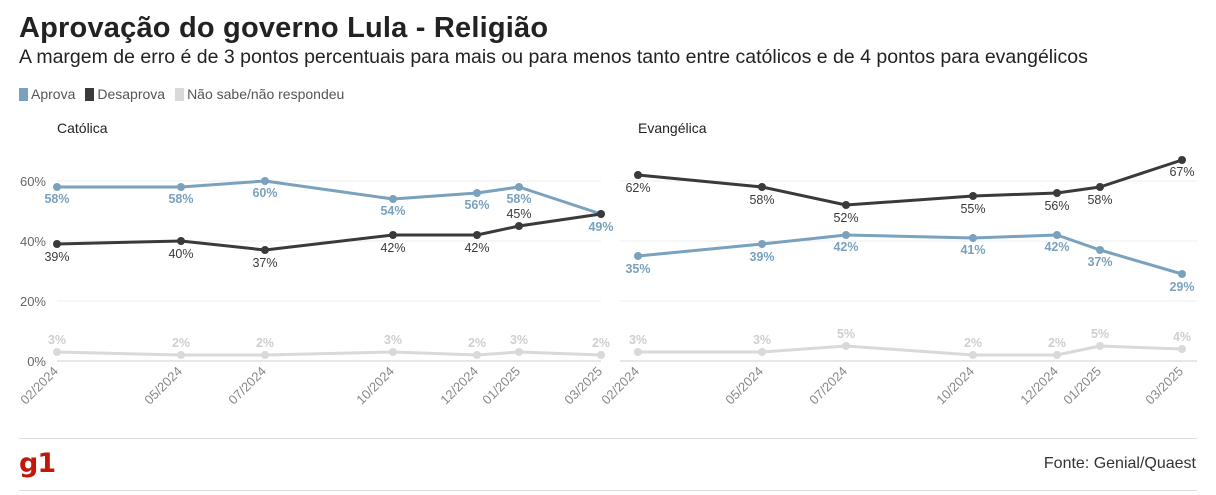  I want to click on data-label-catolica-0-4: 56%, so click(476, 205).